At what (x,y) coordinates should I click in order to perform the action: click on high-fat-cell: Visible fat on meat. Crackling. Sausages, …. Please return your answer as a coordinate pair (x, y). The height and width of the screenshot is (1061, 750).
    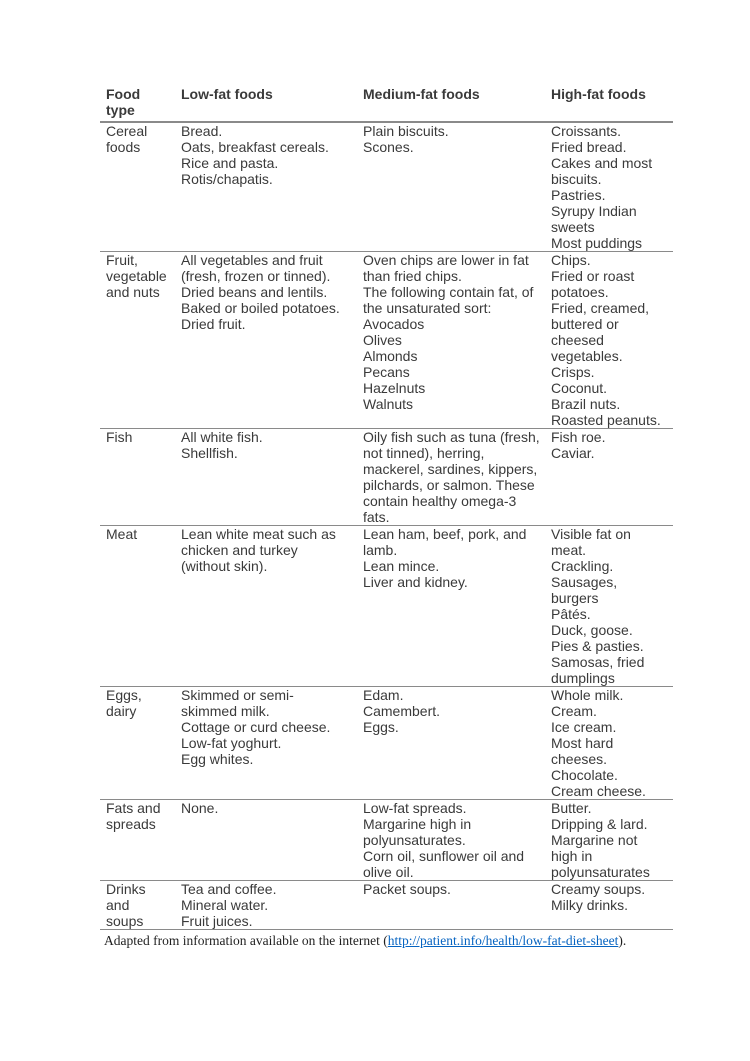
    Looking at the image, I should click on (609, 606).